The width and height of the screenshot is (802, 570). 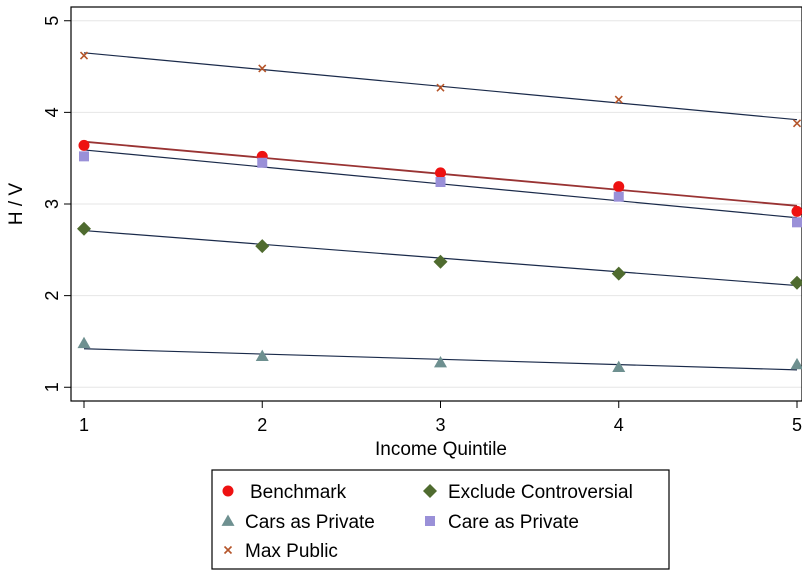 What do you see at coordinates (228, 491) in the screenshot?
I see `legend-marker-benchmark` at bounding box center [228, 491].